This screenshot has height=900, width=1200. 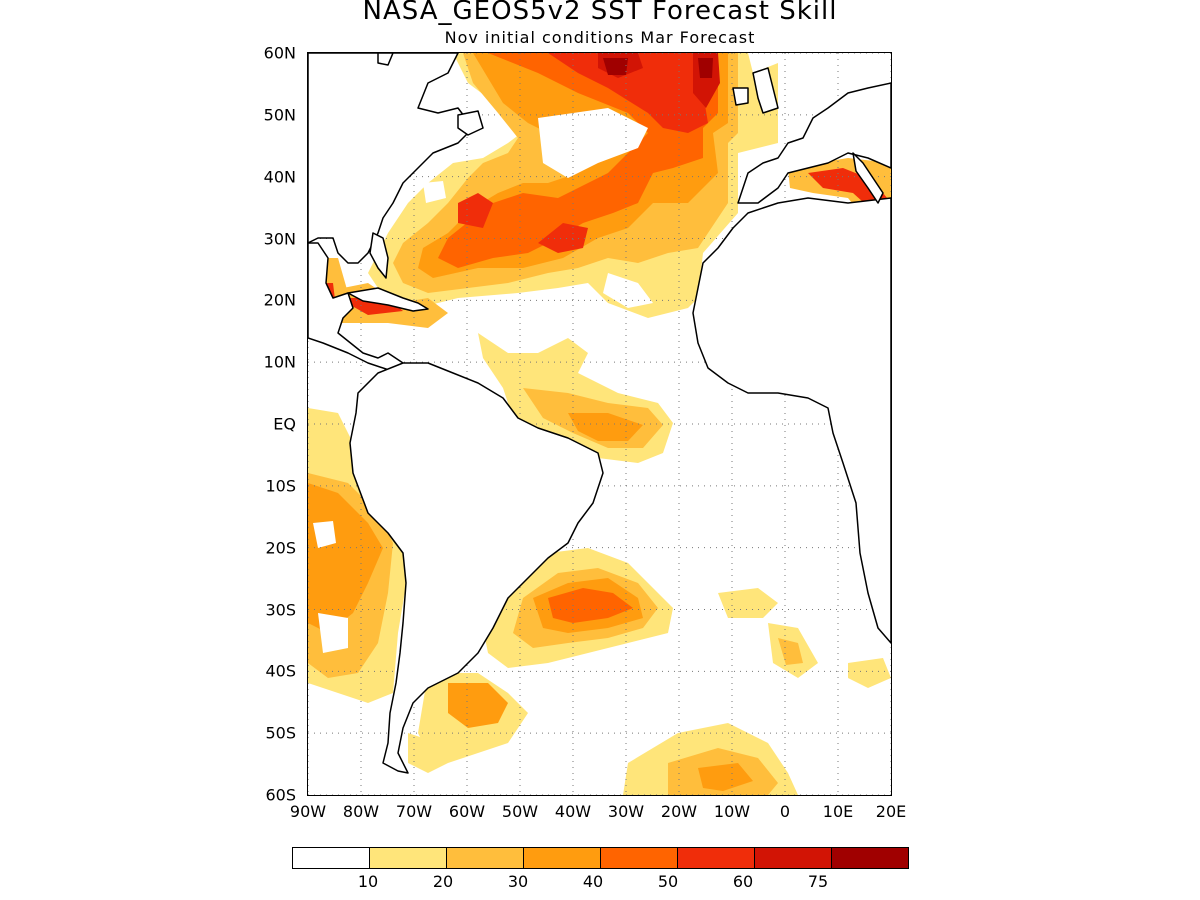 What do you see at coordinates (361, 811) in the screenshot?
I see `longitude-label: 80W` at bounding box center [361, 811].